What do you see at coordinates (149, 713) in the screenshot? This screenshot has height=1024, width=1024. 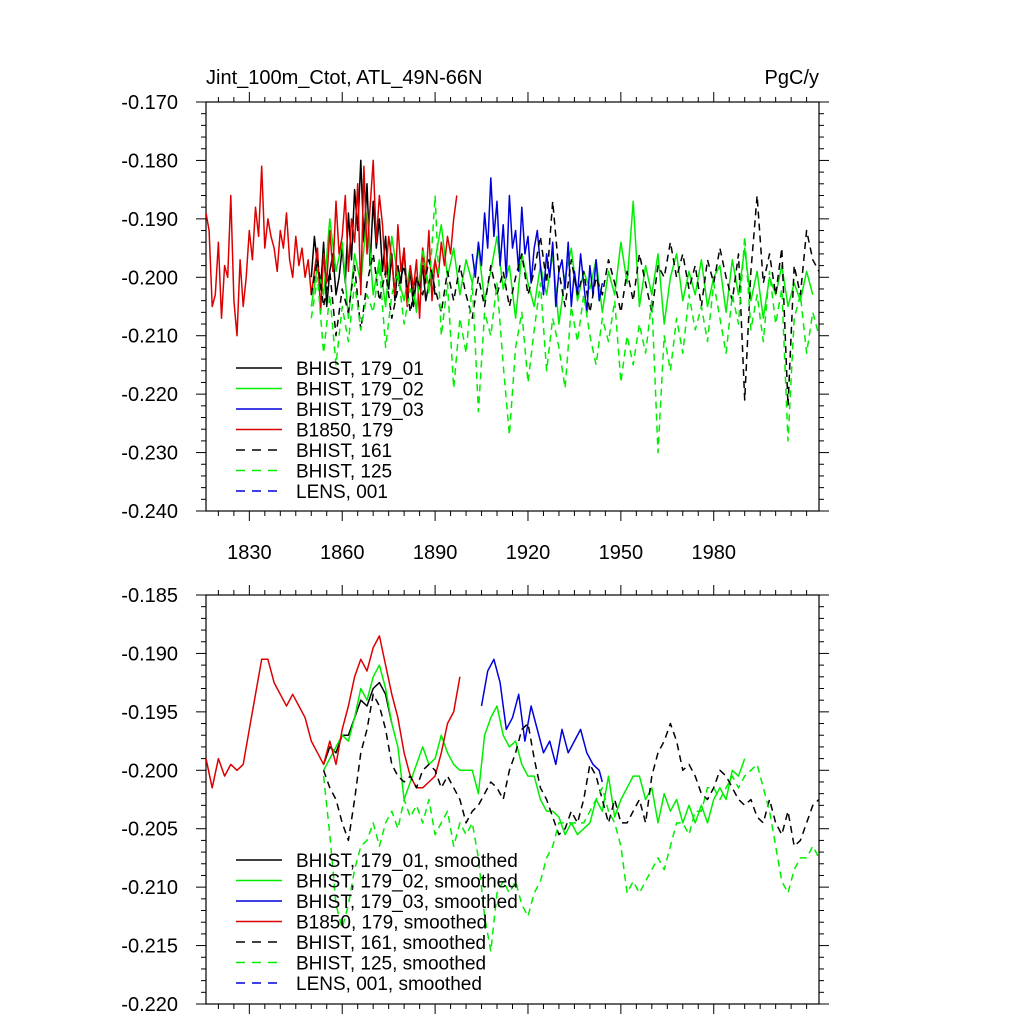 I see `y-tick-label: -0.195` at bounding box center [149, 713].